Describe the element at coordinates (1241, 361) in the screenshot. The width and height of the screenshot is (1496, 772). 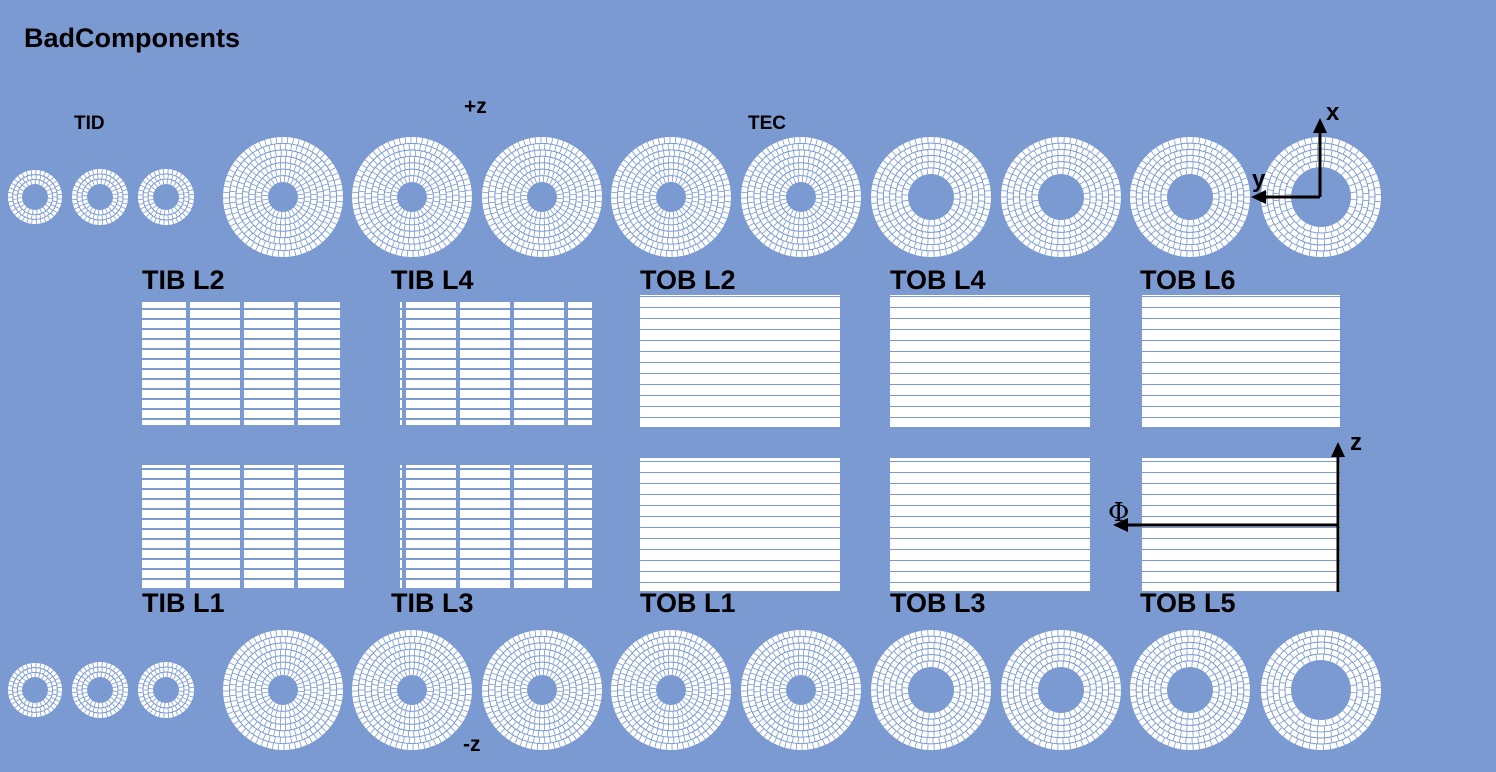
I see `tob-l6-layer` at that location.